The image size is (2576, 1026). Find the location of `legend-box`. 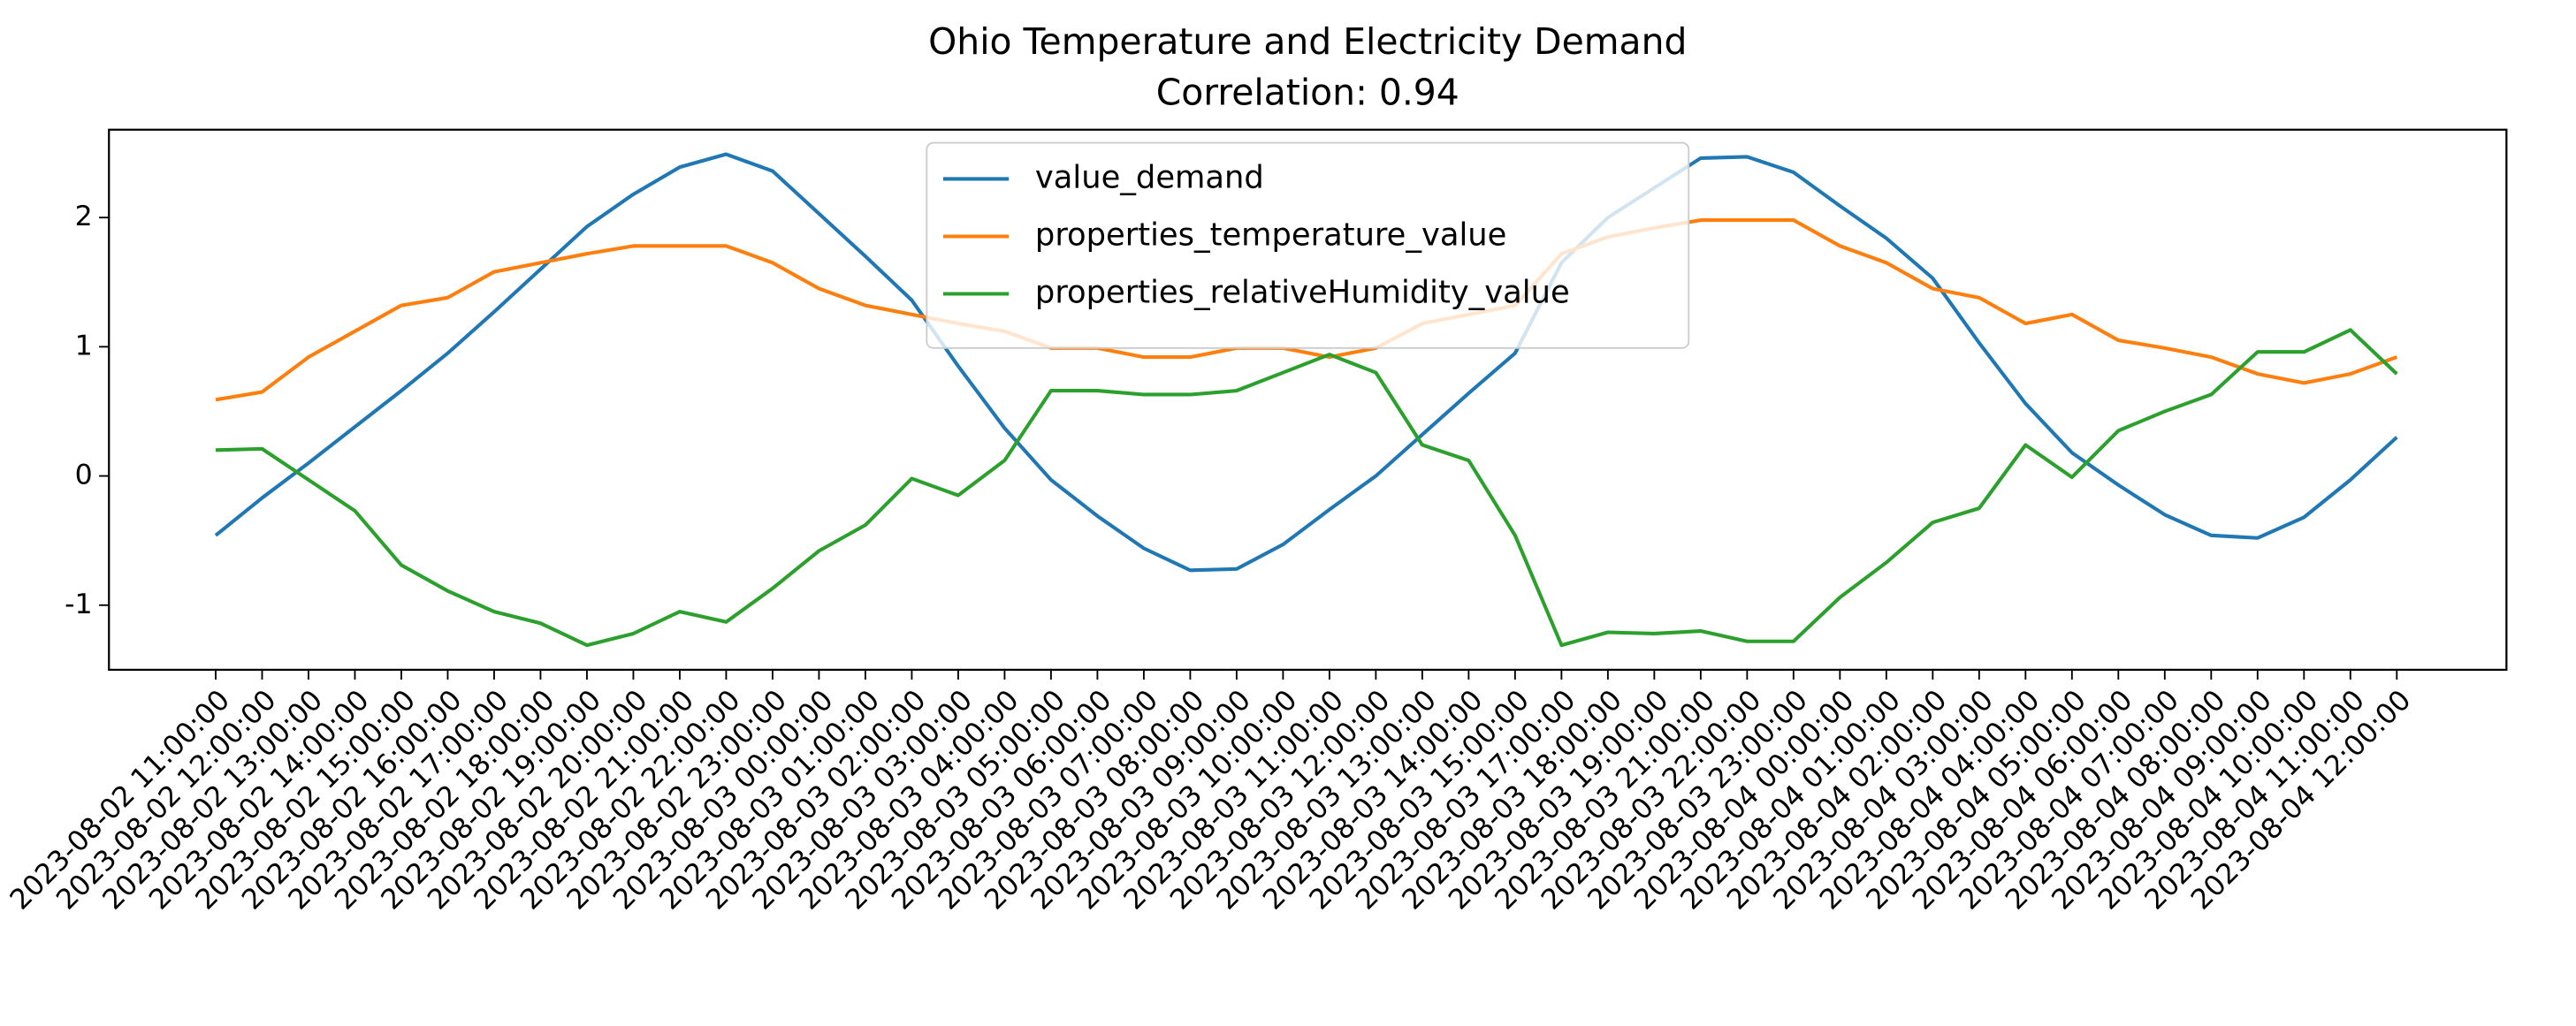

legend-box is located at coordinates (1308, 245).